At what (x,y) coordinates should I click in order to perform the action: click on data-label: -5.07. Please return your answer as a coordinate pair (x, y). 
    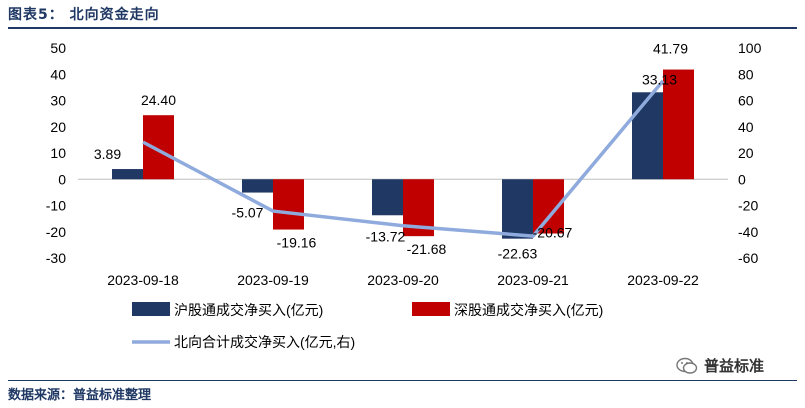
    Looking at the image, I should click on (248, 212).